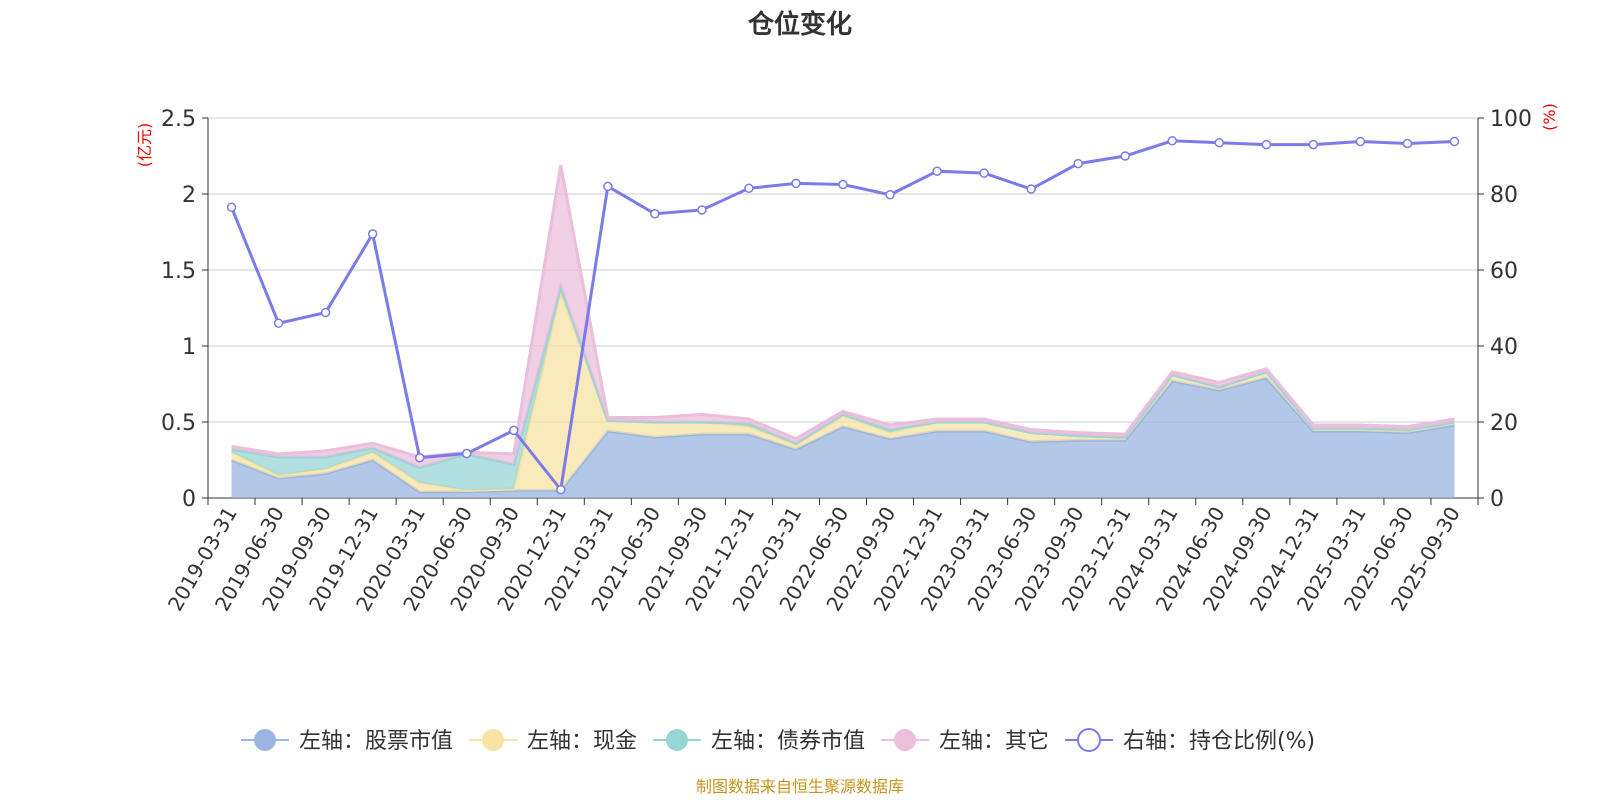  What do you see at coordinates (178, 423) in the screenshot?
I see `left-tick-label: 0.5` at bounding box center [178, 423].